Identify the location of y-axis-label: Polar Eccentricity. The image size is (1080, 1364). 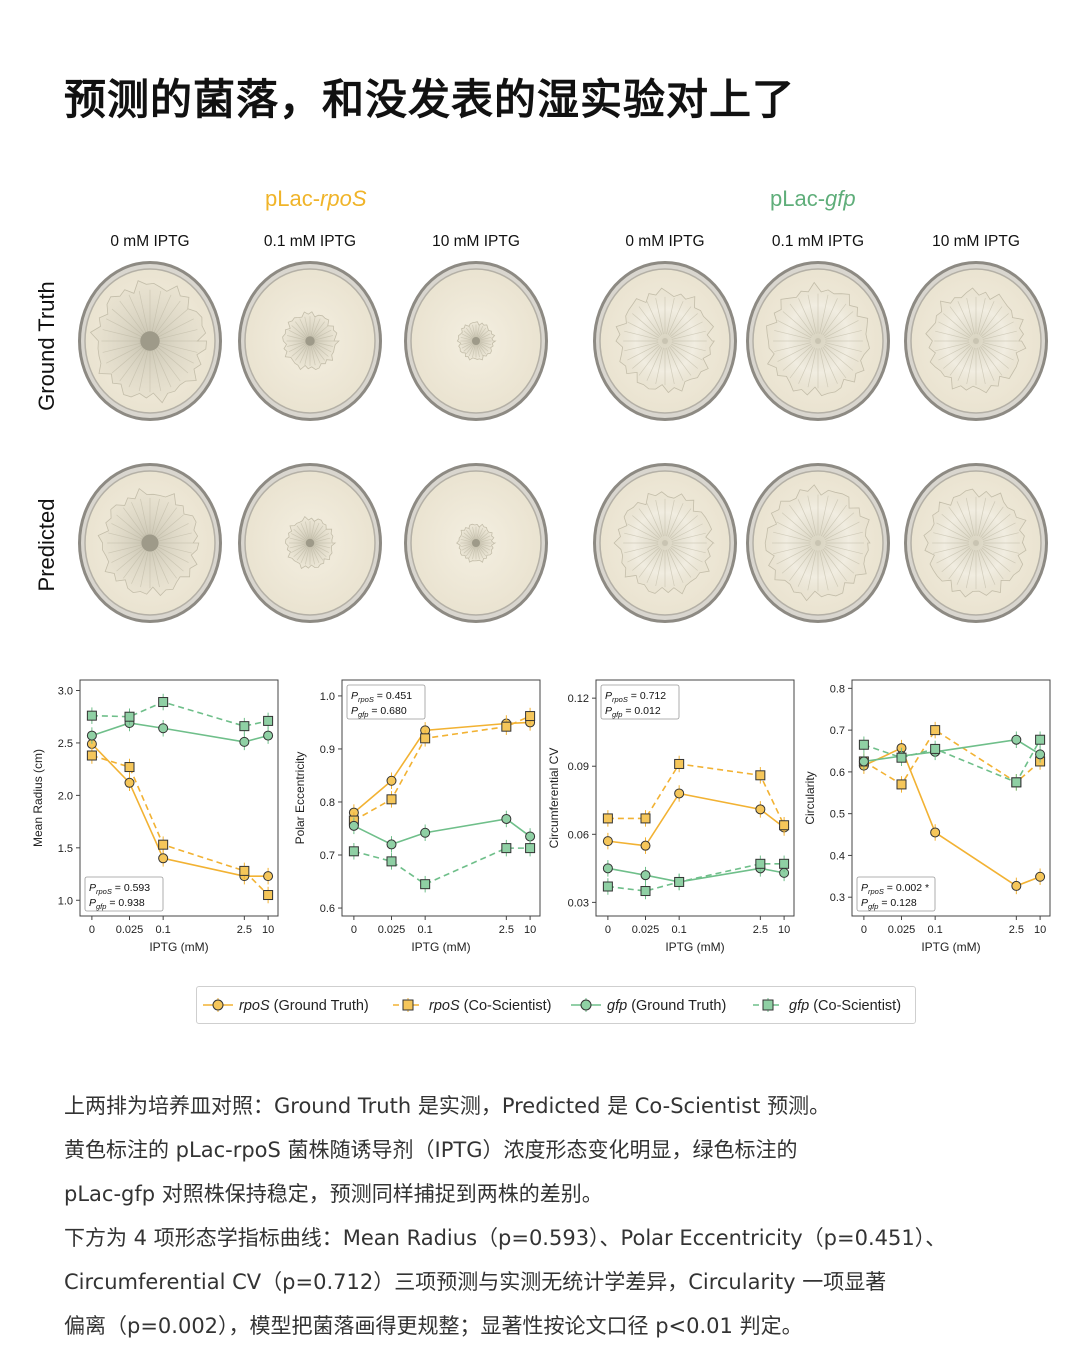
(300, 798).